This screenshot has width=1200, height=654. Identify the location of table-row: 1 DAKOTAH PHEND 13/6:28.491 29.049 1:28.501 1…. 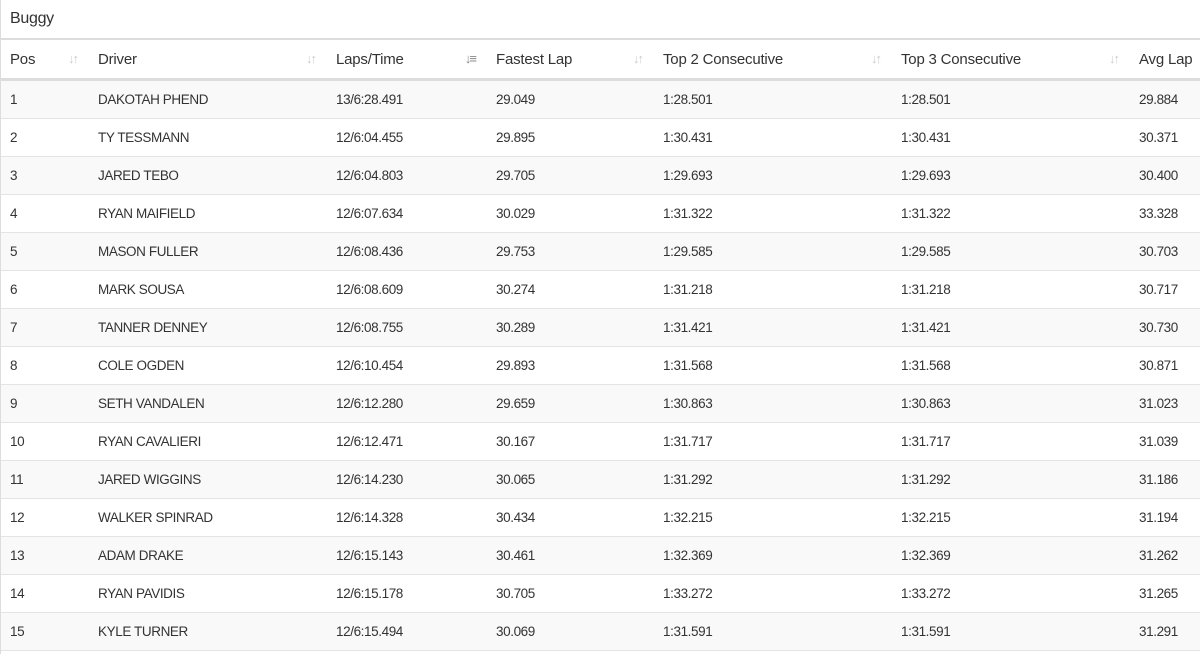
(600, 99).